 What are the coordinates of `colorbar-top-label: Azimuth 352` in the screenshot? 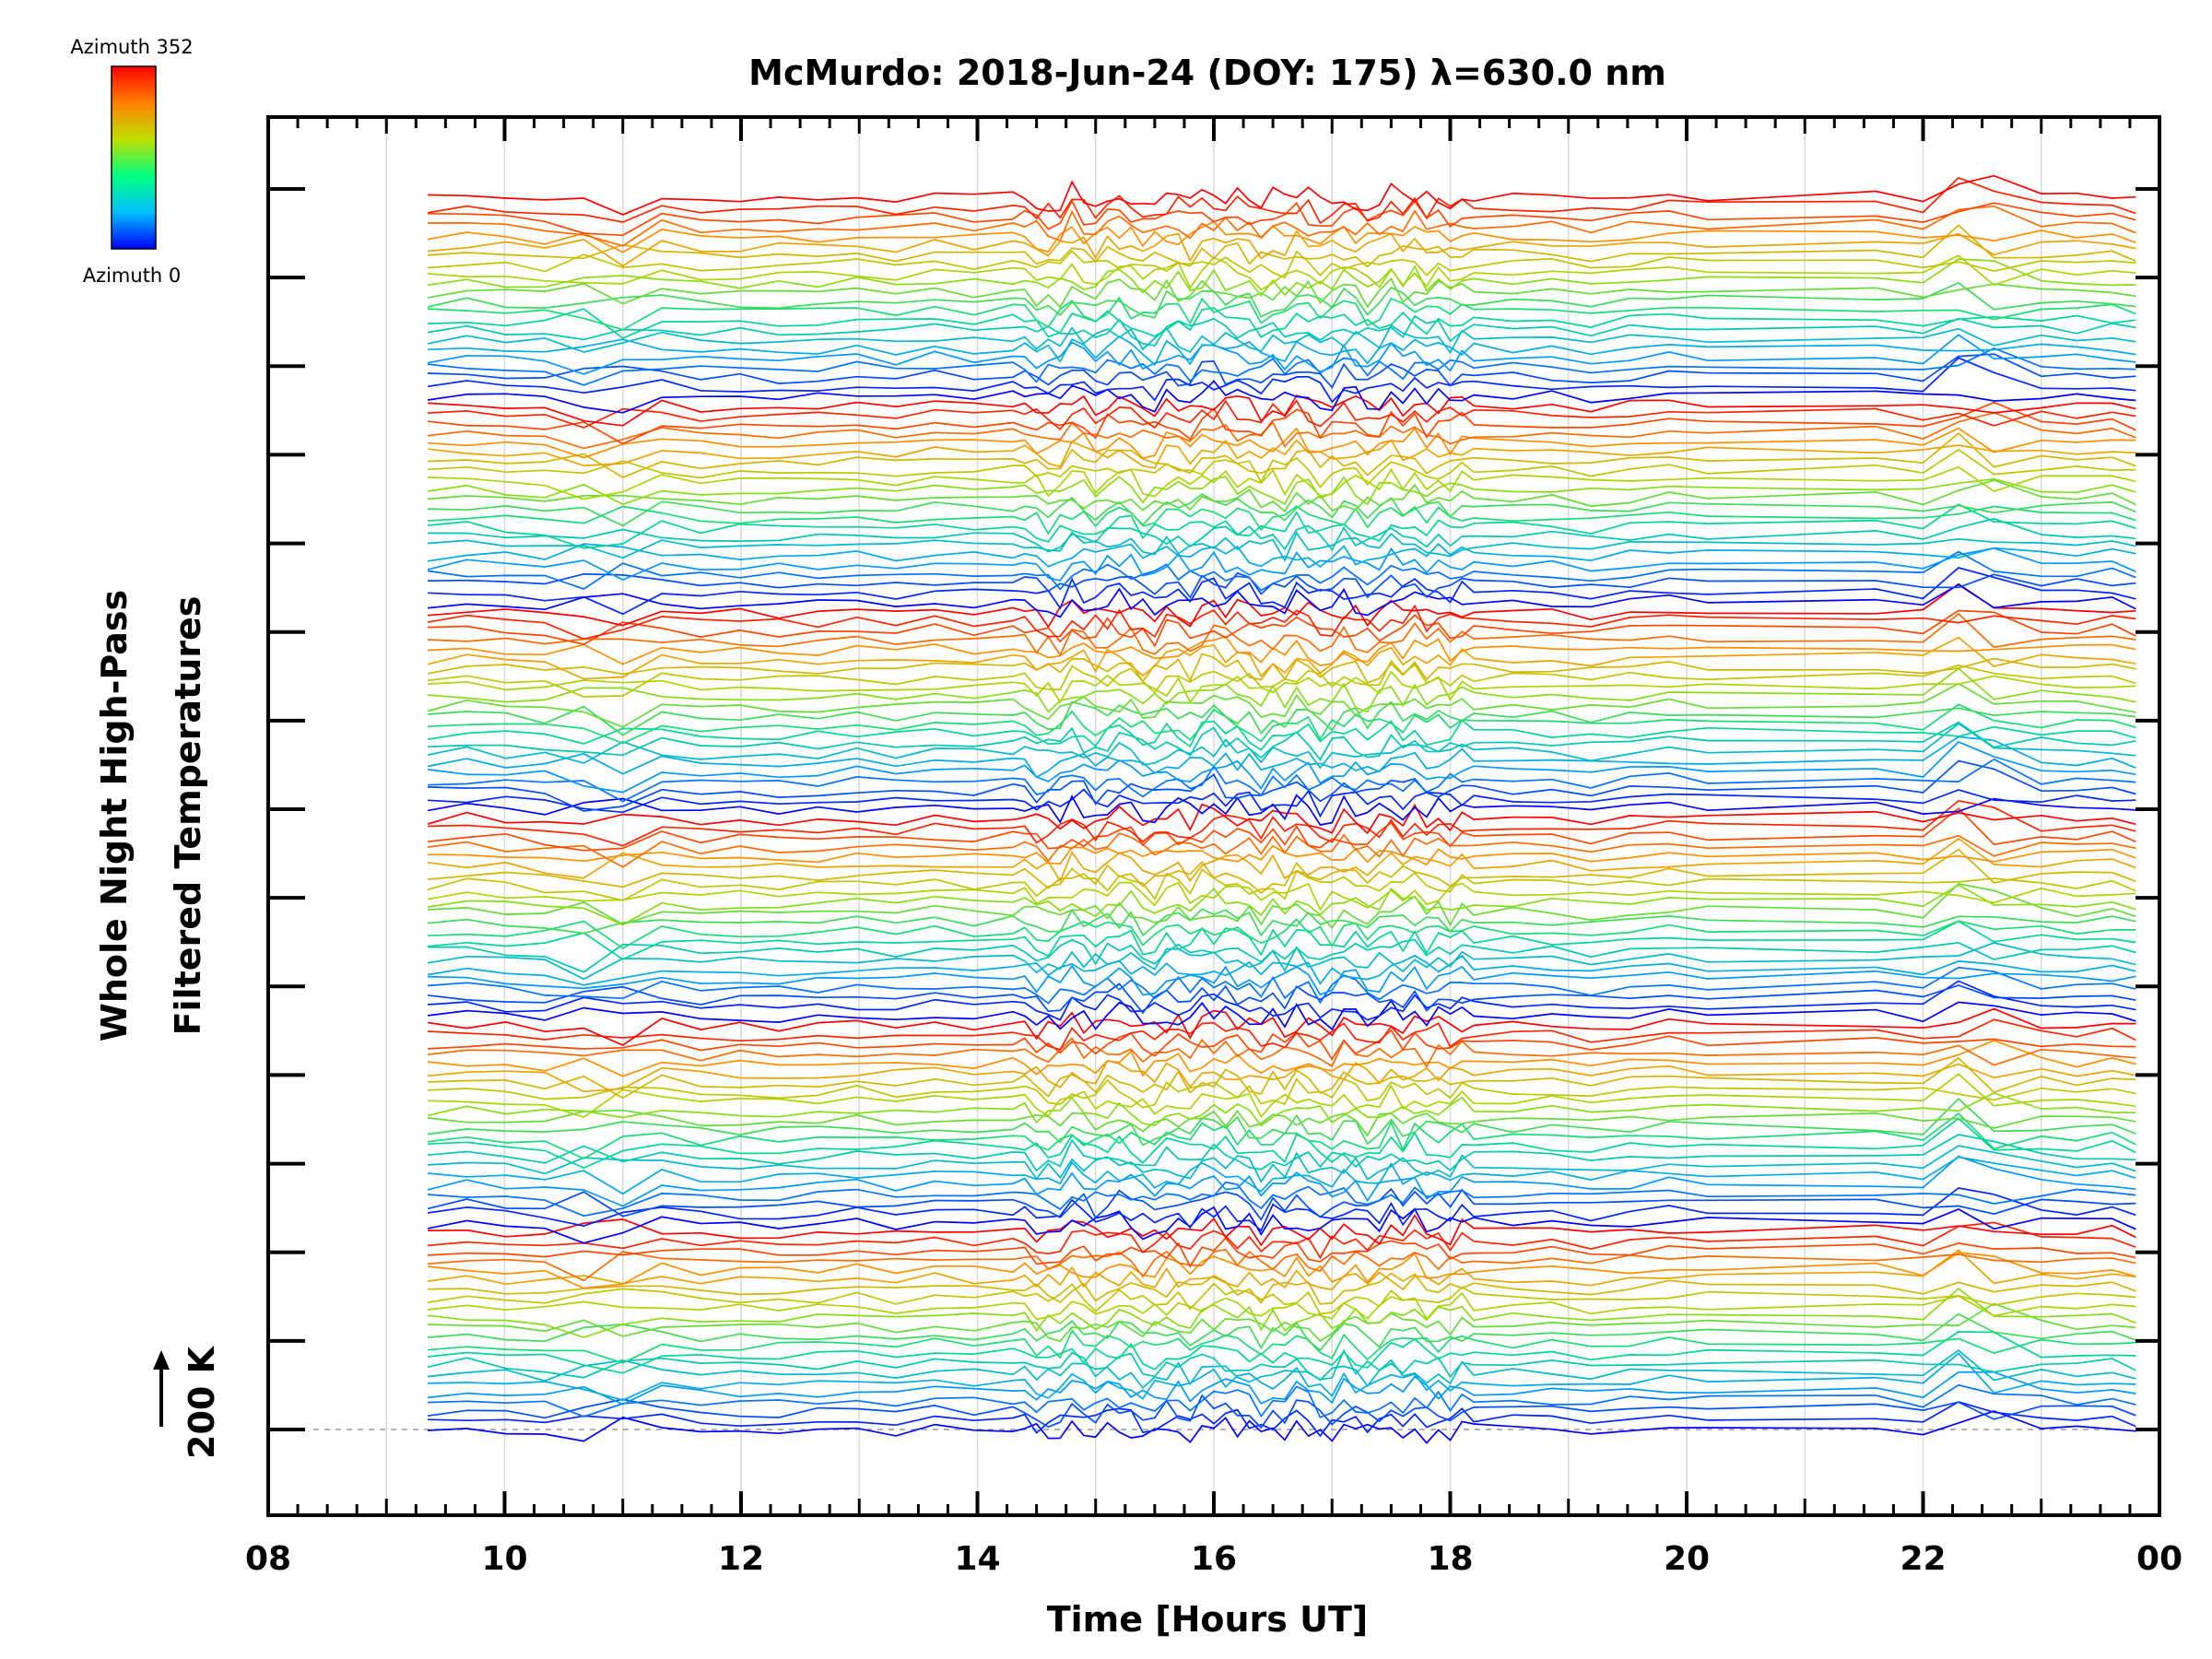 It's located at (131, 47).